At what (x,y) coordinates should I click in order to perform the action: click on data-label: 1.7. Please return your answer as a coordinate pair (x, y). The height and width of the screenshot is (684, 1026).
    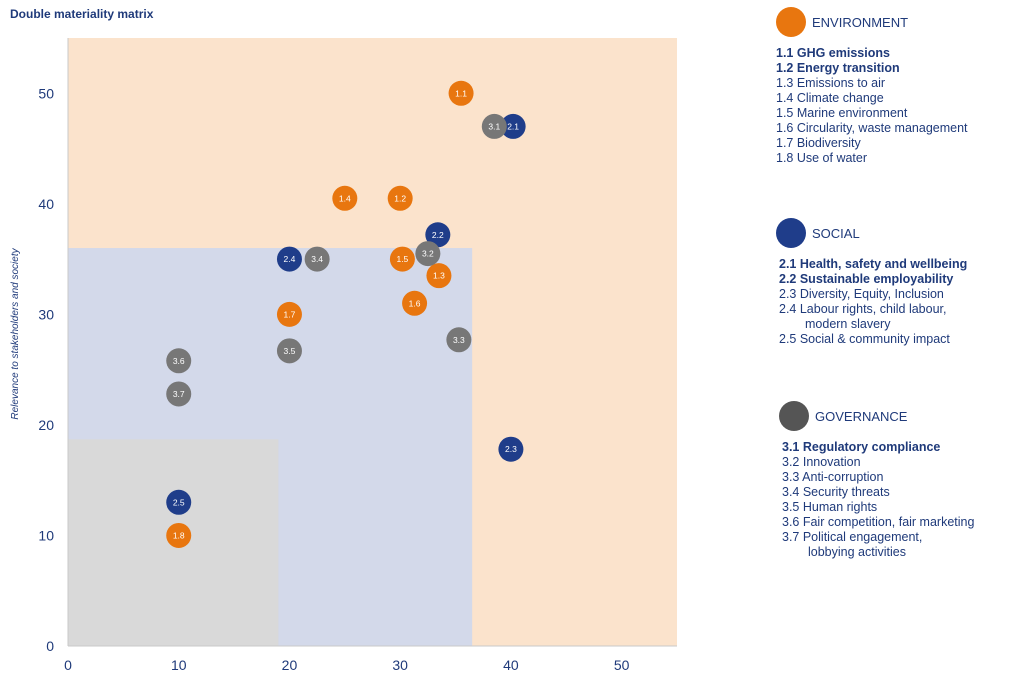
    Looking at the image, I should click on (290, 314).